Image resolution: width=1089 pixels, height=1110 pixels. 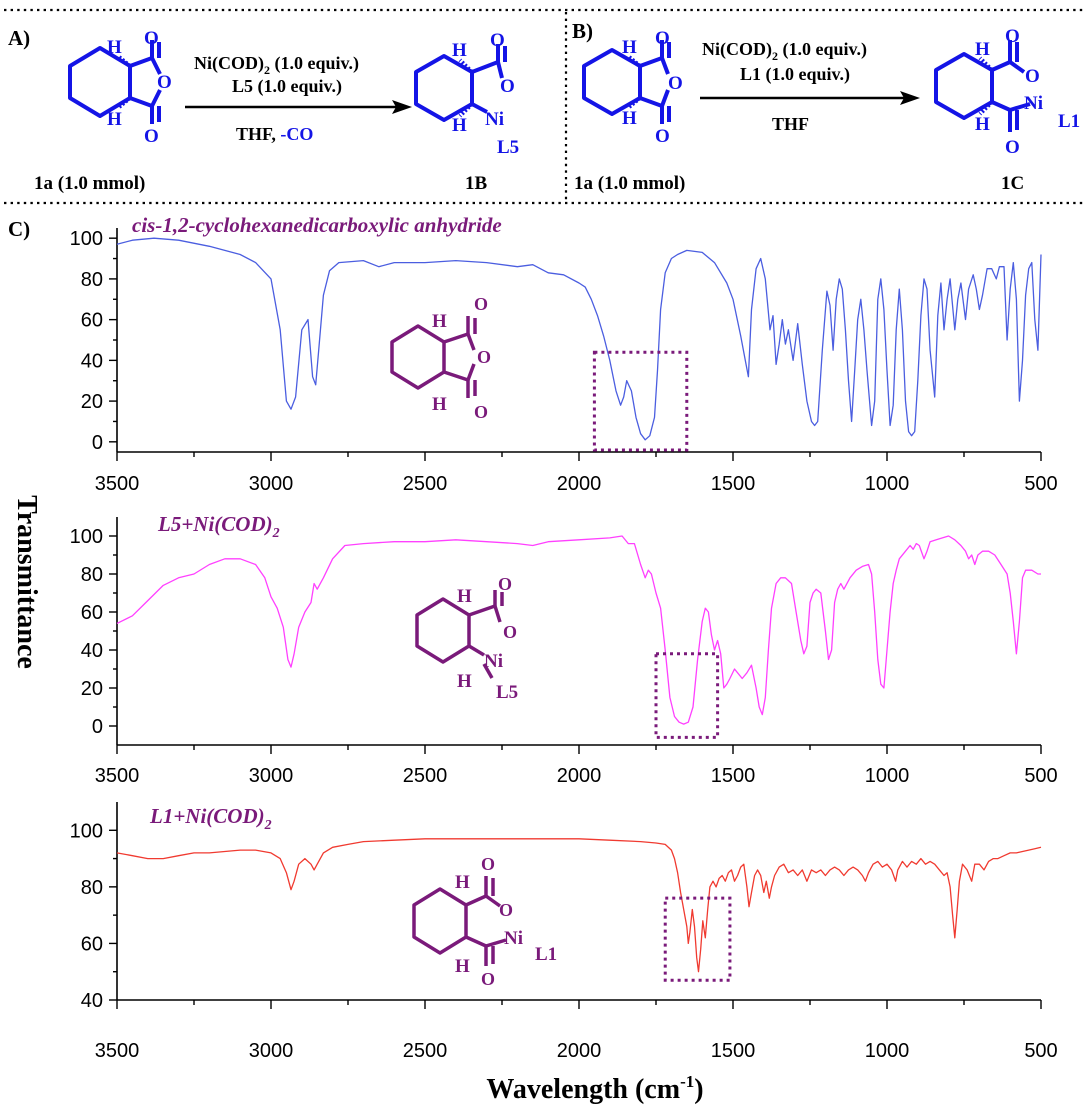 What do you see at coordinates (790, 124) in the screenshot?
I see `conditions-b: THF` at bounding box center [790, 124].